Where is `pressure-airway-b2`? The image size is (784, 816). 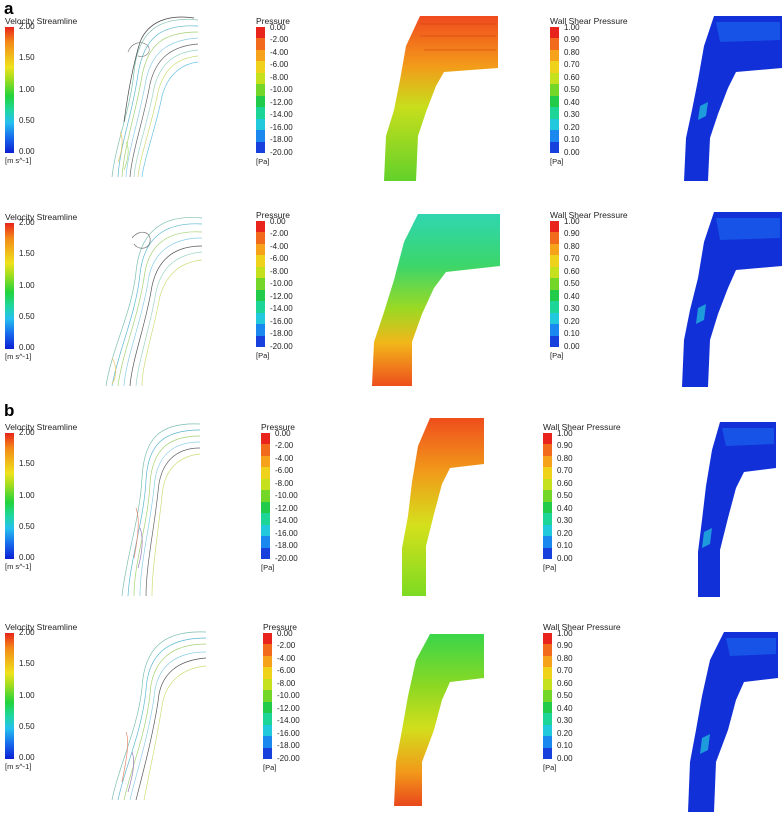 pressure-airway-b2 is located at coordinates (437, 720).